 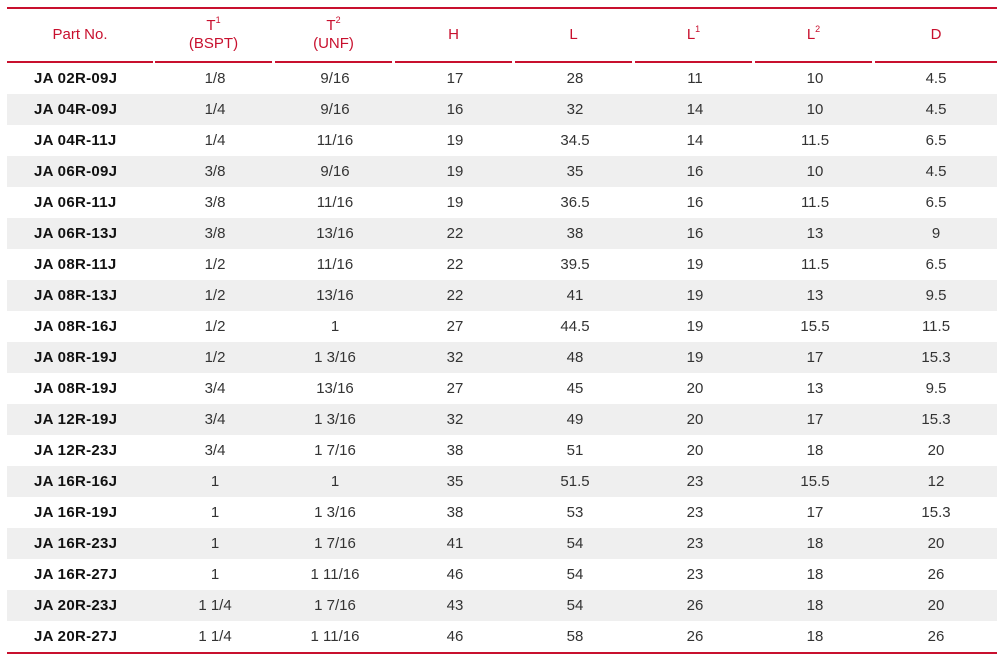 I want to click on cell-part-no: JA 06R-13J, so click(x=76, y=233).